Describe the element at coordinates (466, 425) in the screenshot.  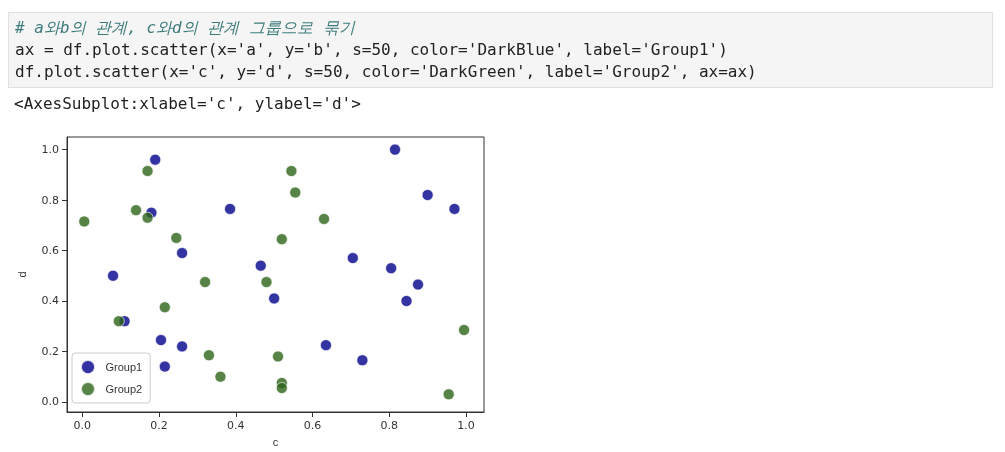
I see `x-tick-label: 1.0` at that location.